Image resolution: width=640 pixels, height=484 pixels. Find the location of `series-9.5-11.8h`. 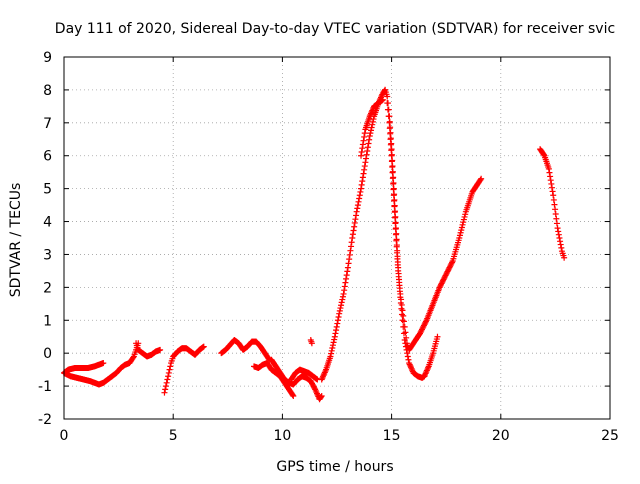

series-9.5-11.8h is located at coordinates (296, 379).